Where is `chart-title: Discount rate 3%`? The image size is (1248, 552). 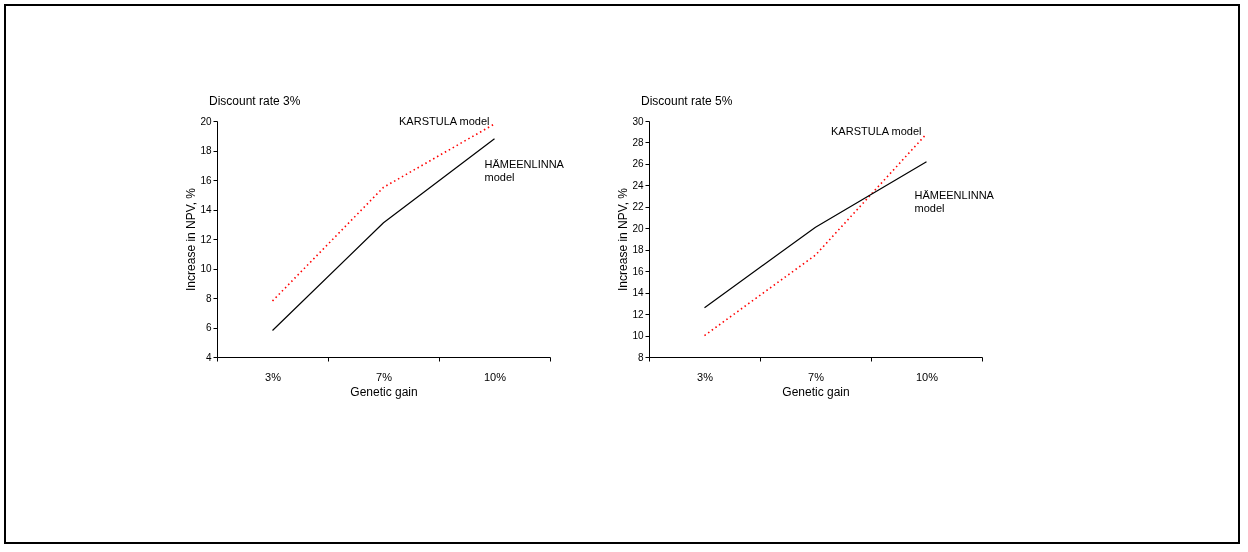
chart-title: Discount rate 3% is located at coordinates (255, 100).